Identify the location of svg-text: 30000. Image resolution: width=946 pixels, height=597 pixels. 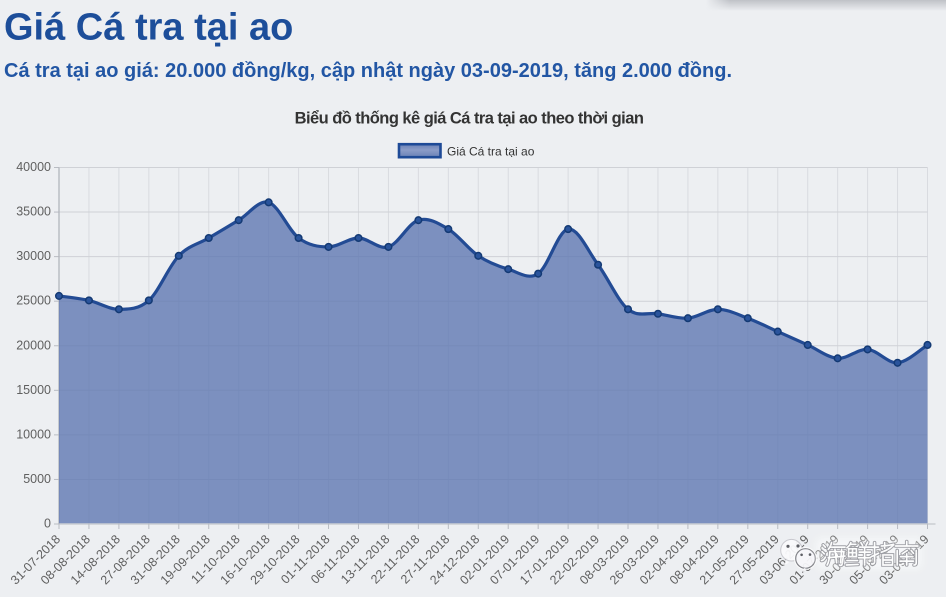
(33, 256).